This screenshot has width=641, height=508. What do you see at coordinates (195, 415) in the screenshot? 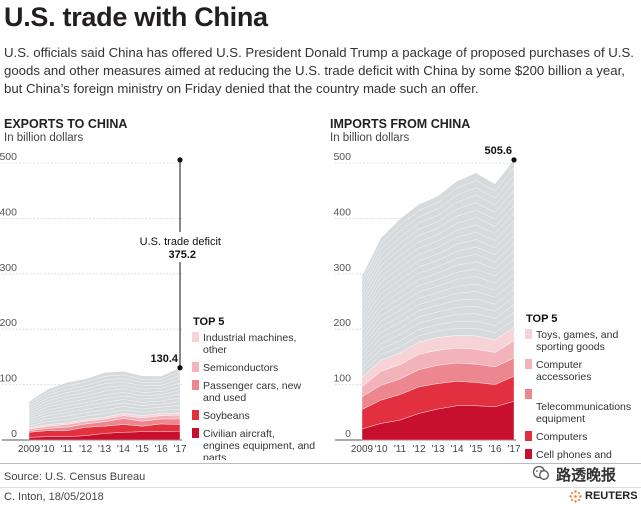
I see `legend-swatch-0-soybeans` at bounding box center [195, 415].